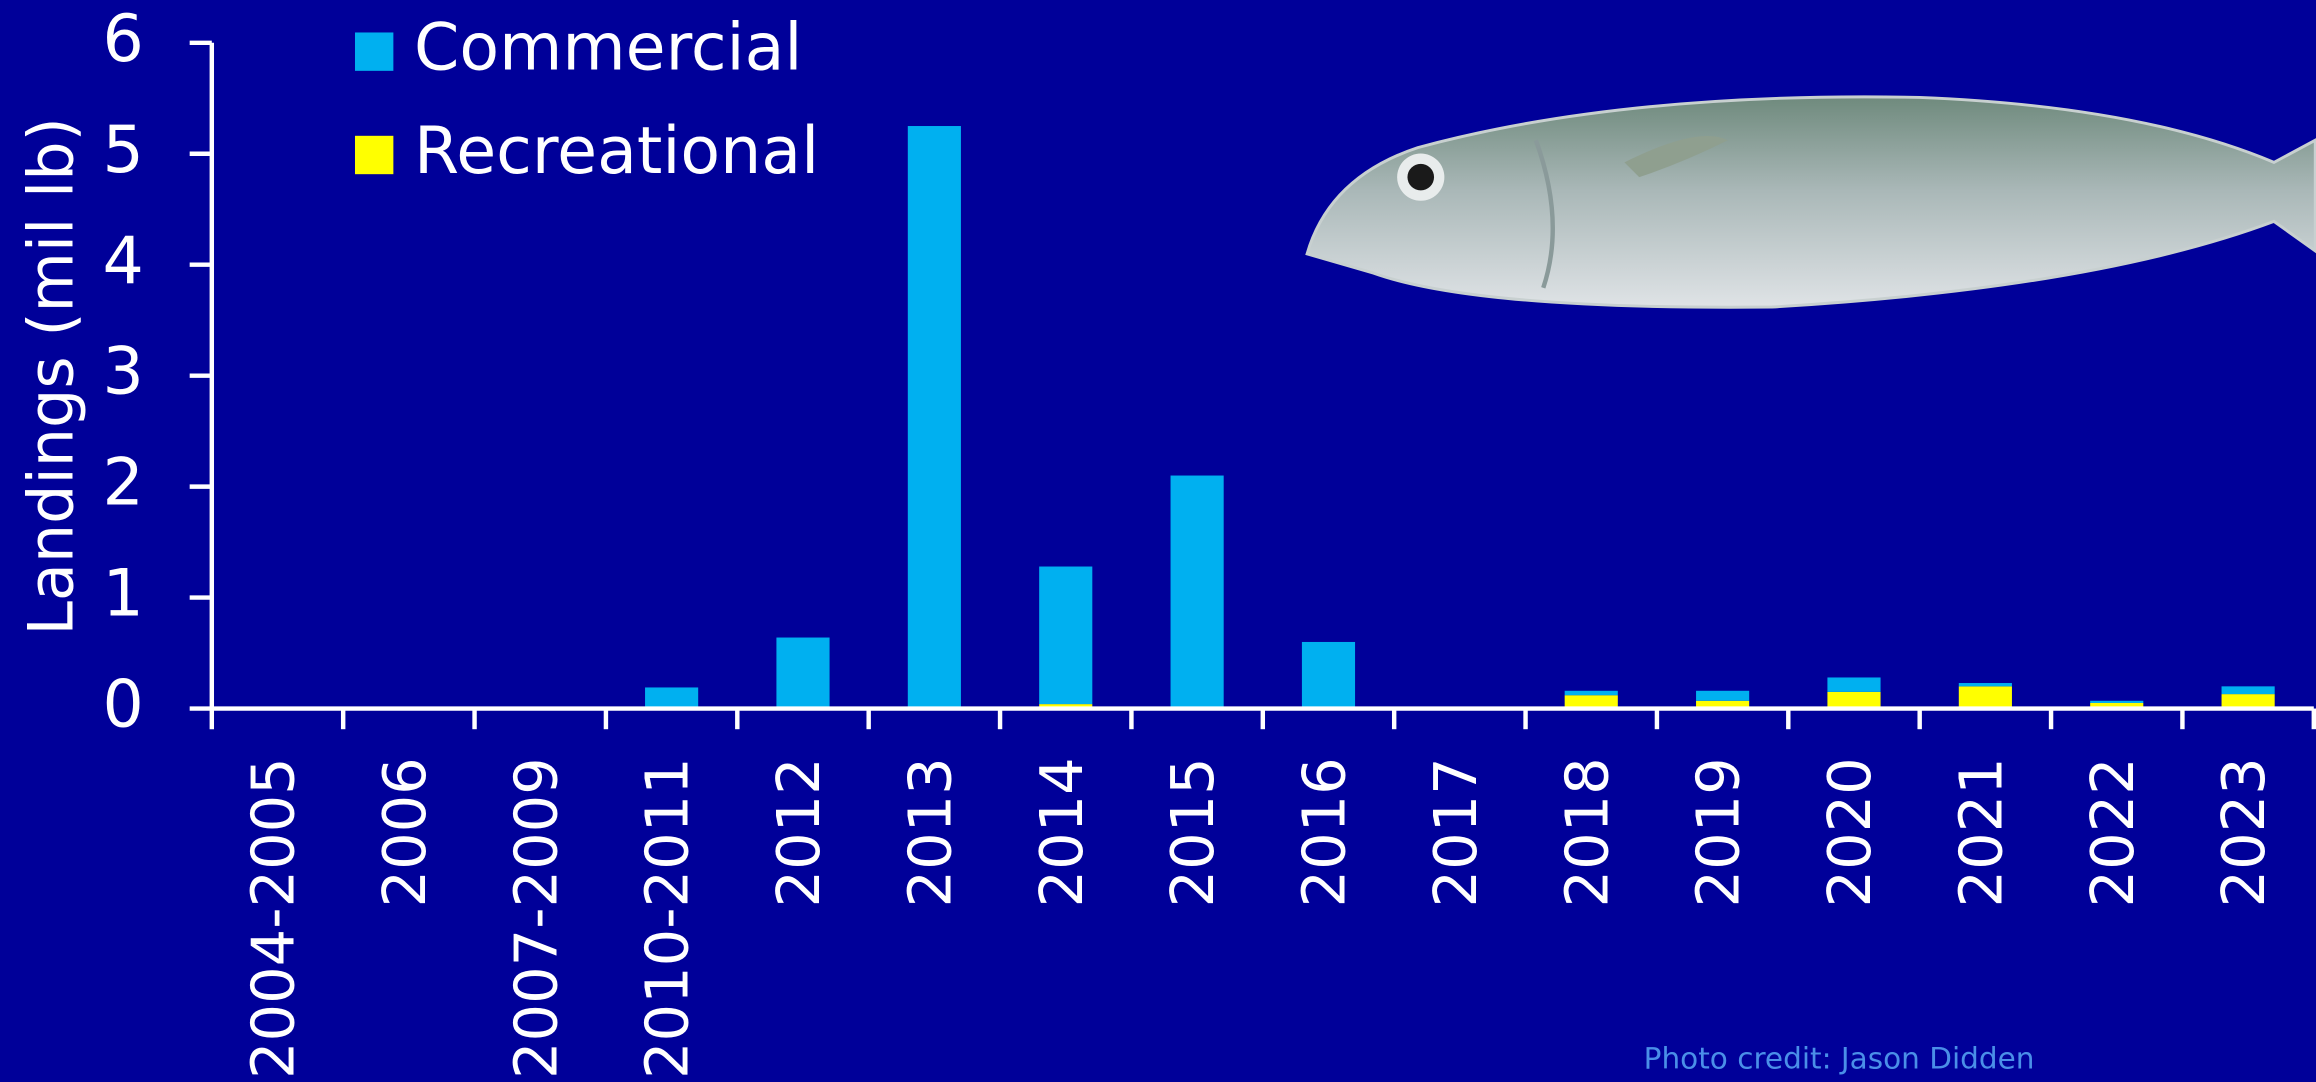  What do you see at coordinates (1839, 1058) in the screenshot?
I see `photo-credit: Photo credit: Jason Didden` at bounding box center [1839, 1058].